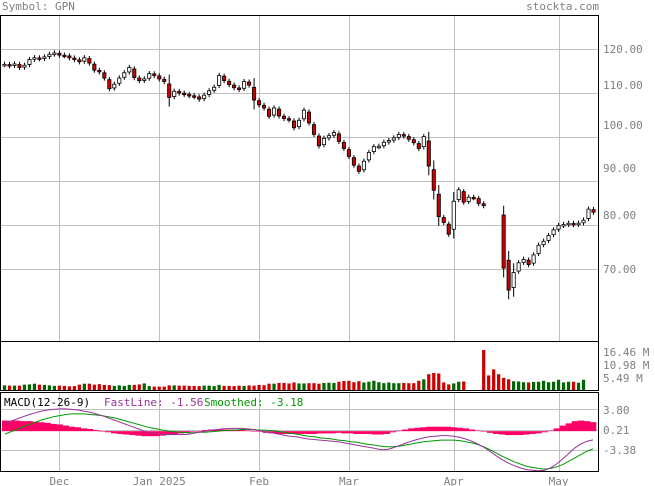 The image size is (655, 486). Describe the element at coordinates (299, 366) in the screenshot. I see `volume-panel-frame` at that location.